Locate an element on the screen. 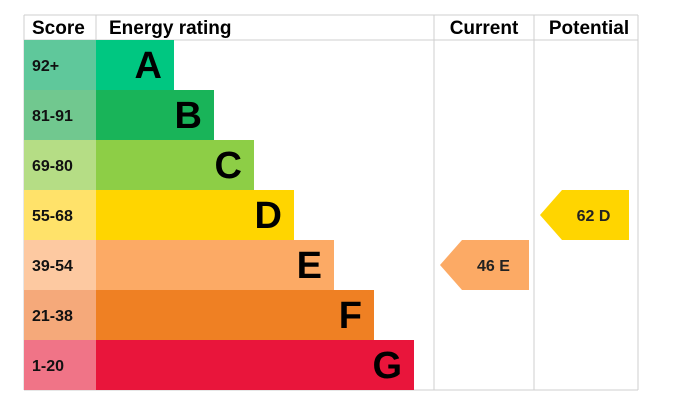 The image size is (690, 408). score-range-label: 1-20 is located at coordinates (48, 366).